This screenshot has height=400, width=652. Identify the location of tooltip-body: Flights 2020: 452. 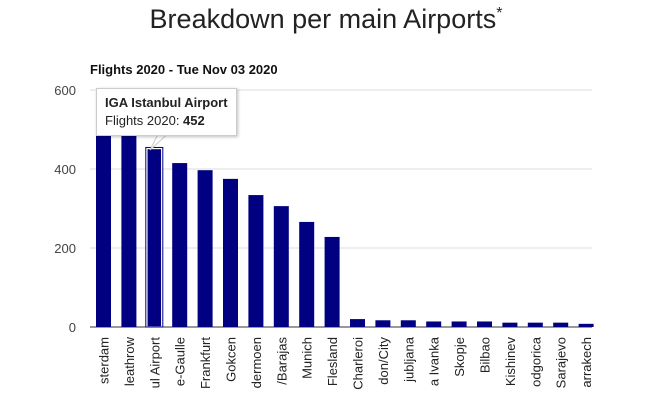
(166, 121).